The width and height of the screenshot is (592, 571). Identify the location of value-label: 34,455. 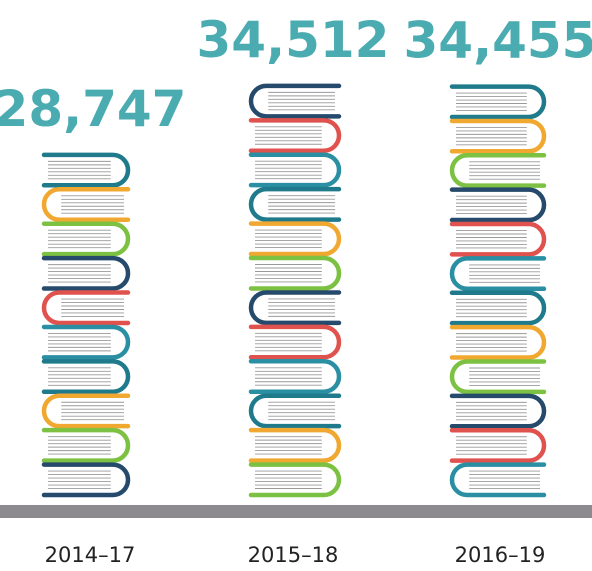
(498, 41).